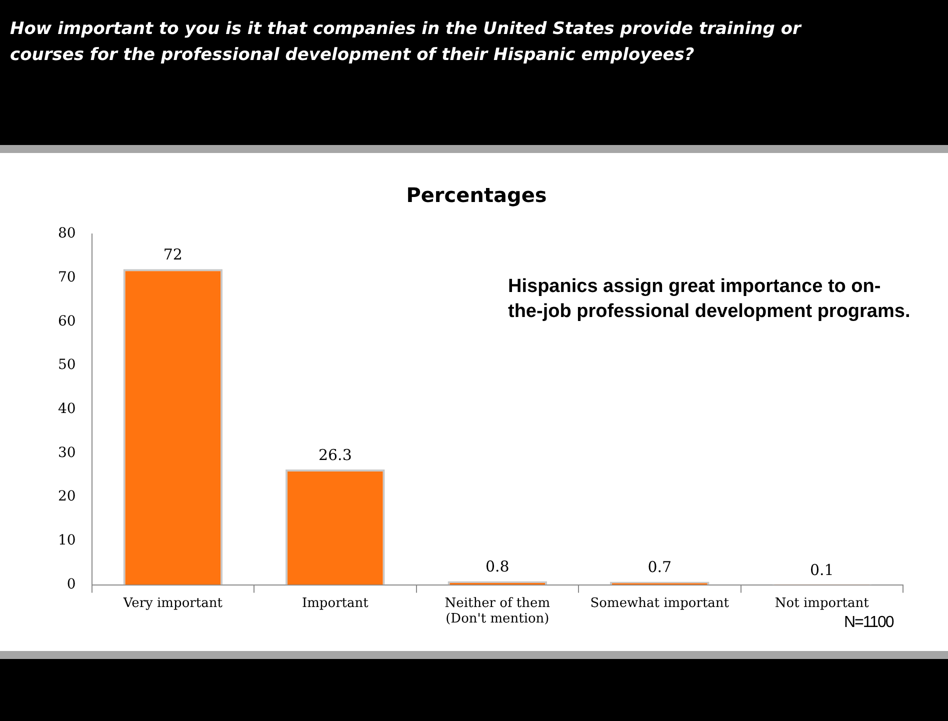  I want to click on chart-title: How important to you is it that companies in the United States provide training or courses for the professional development of their Hispanic employees?, so click(406, 42).